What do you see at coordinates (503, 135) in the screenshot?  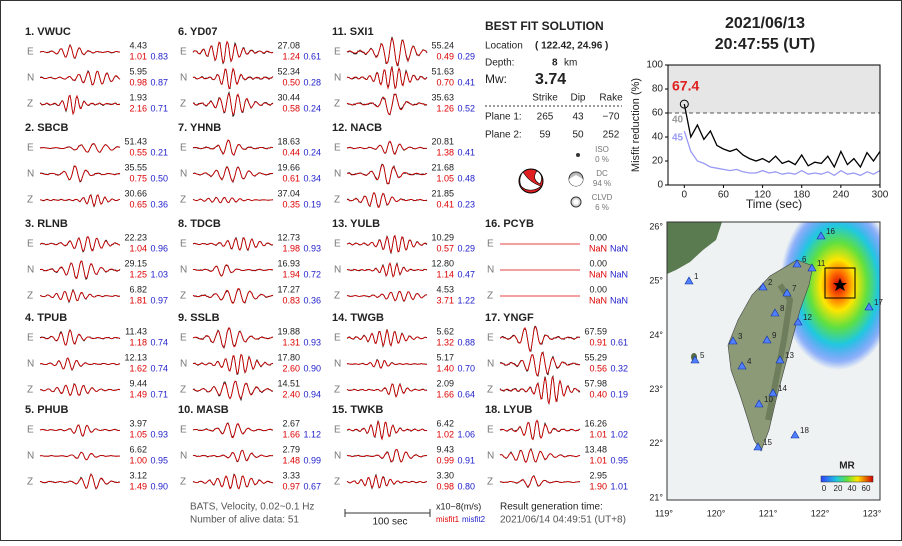 I see `plane-label: Plane 2:` at bounding box center [503, 135].